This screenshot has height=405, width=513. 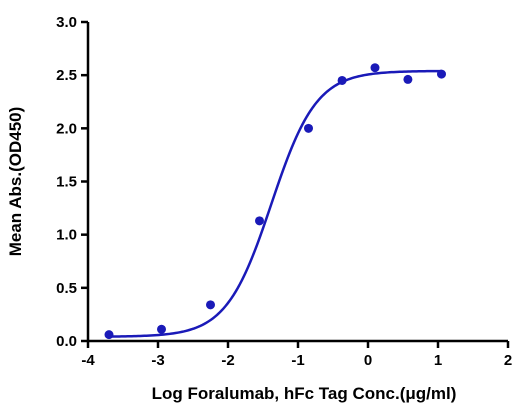 I want to click on x-tick-label: -4, so click(x=88, y=360).